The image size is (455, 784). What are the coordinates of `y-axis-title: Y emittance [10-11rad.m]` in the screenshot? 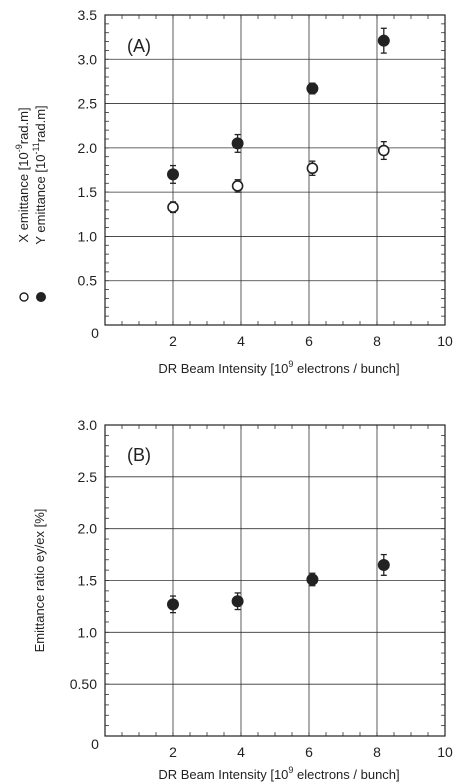 It's located at (39, 174).